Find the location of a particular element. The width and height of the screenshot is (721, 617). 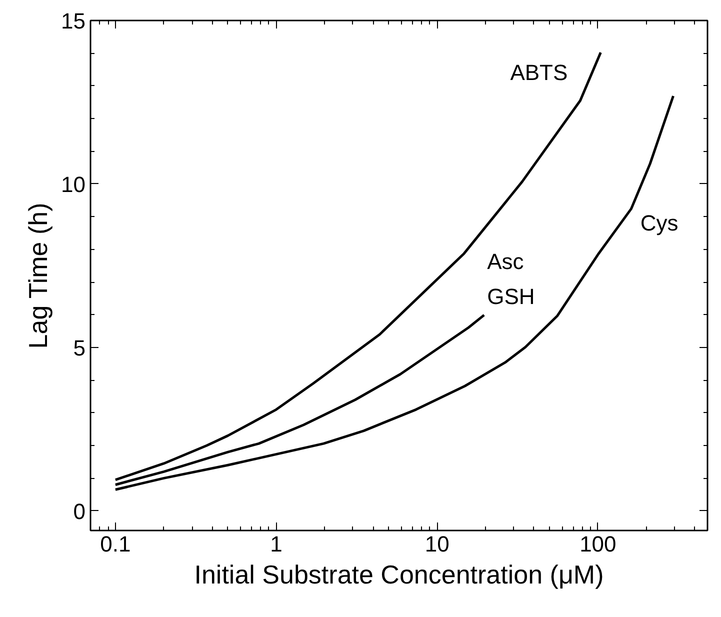

y-tick-label: 5 is located at coordinates (79, 347).